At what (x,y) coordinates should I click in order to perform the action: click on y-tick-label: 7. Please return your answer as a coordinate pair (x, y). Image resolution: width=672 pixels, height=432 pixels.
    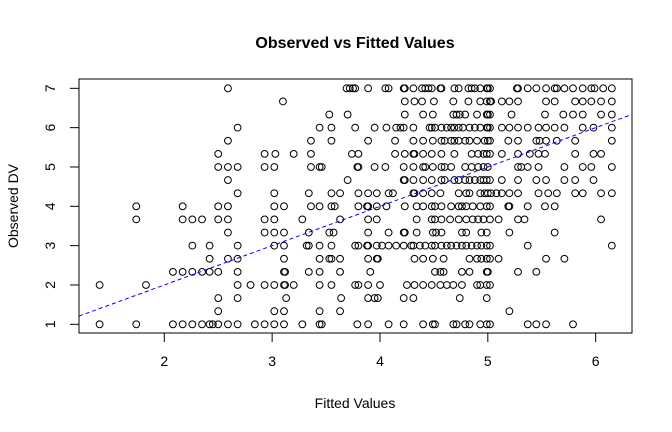
    Looking at the image, I should click on (50, 88).